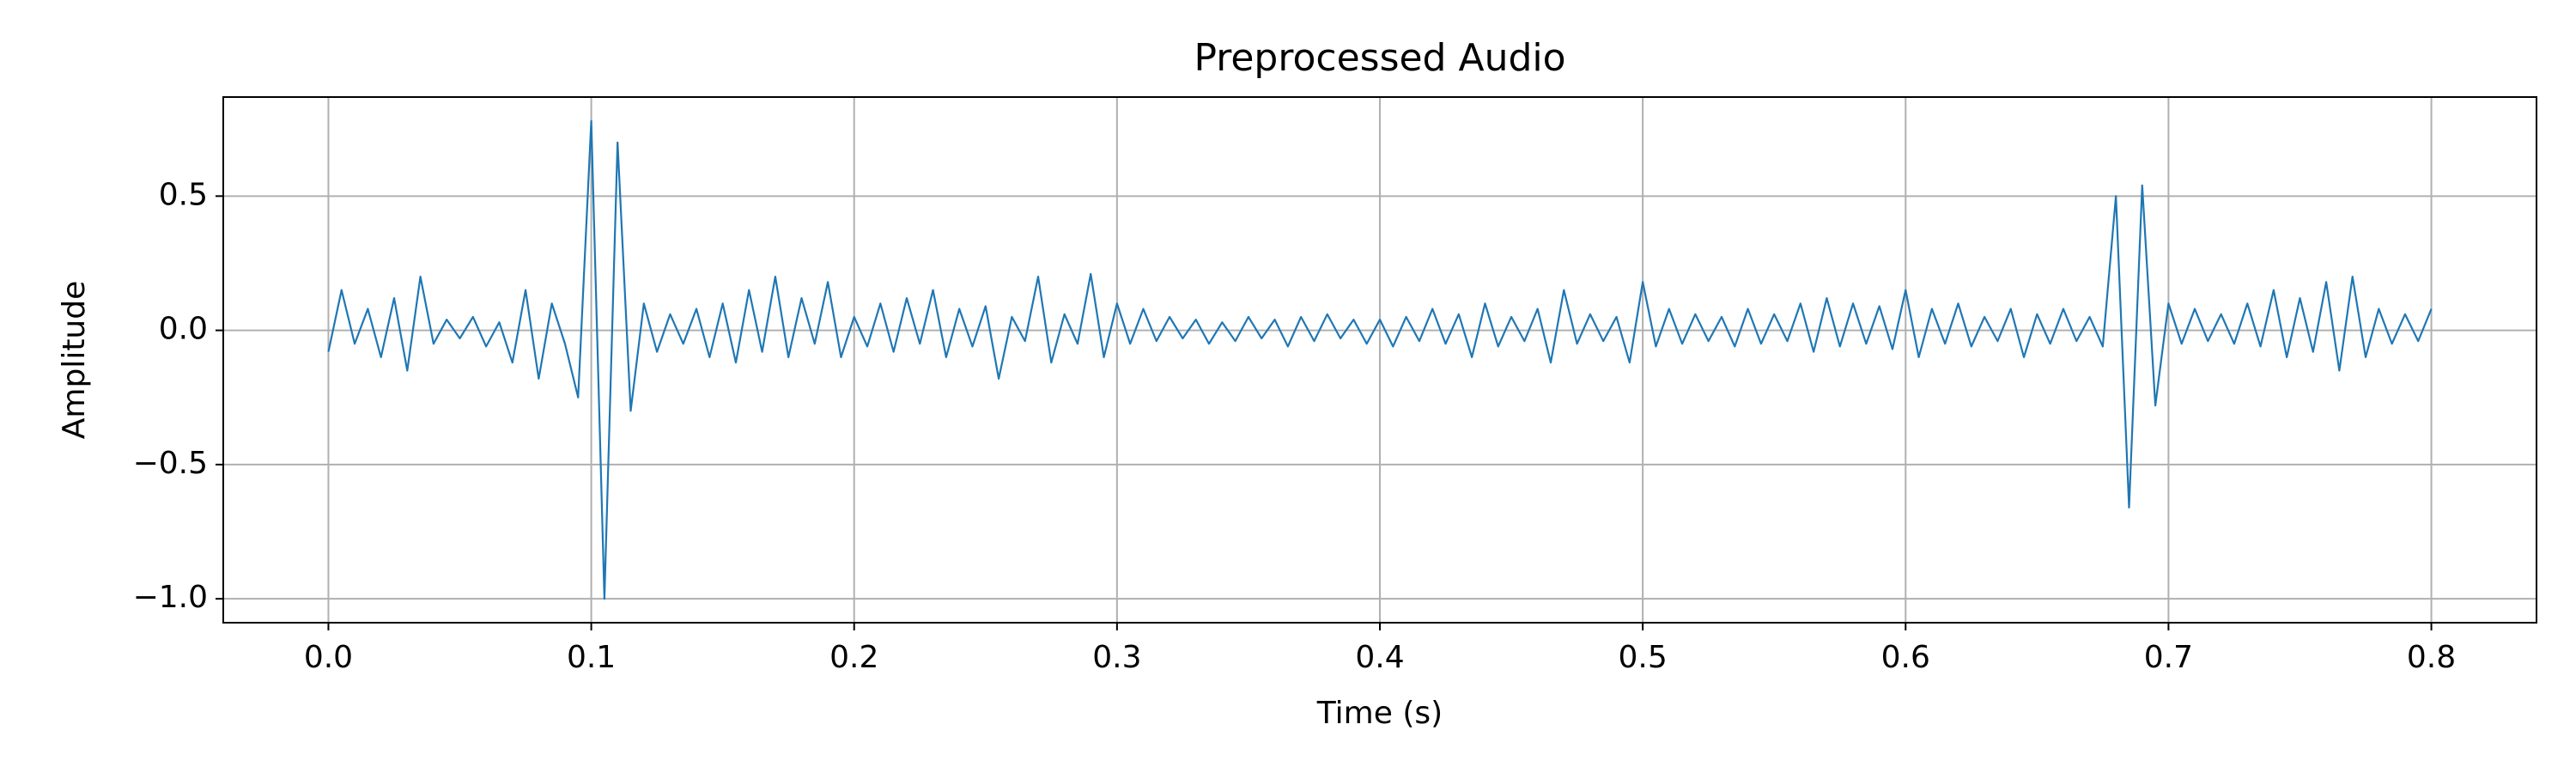  What do you see at coordinates (183, 194) in the screenshot?
I see `y-tick-label: 0.5` at bounding box center [183, 194].